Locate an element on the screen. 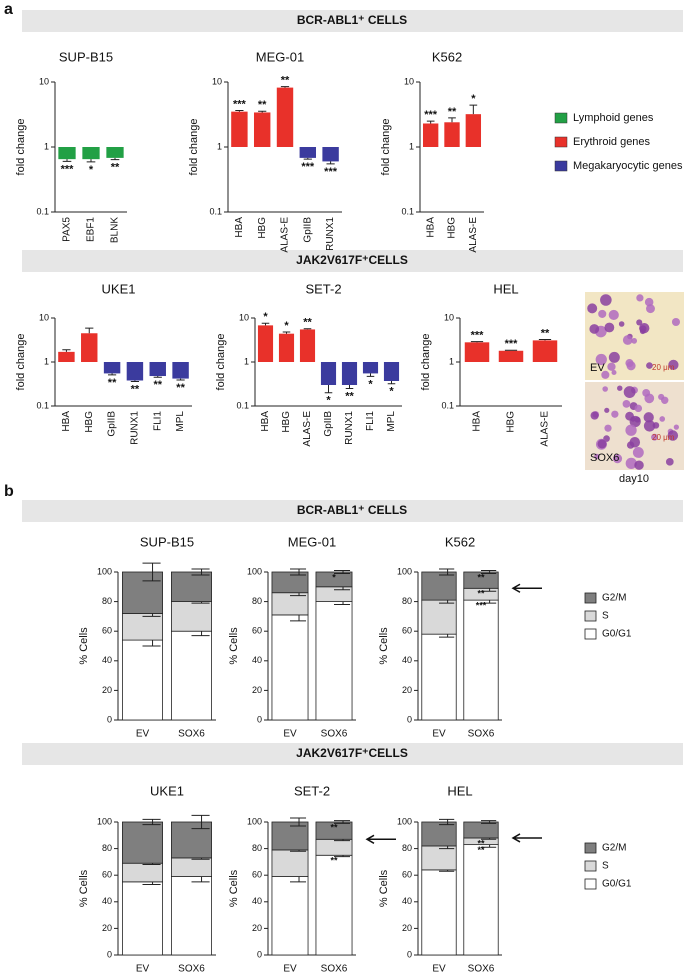 The width and height of the screenshot is (685, 979). panel-letter: b is located at coordinates (9, 491).